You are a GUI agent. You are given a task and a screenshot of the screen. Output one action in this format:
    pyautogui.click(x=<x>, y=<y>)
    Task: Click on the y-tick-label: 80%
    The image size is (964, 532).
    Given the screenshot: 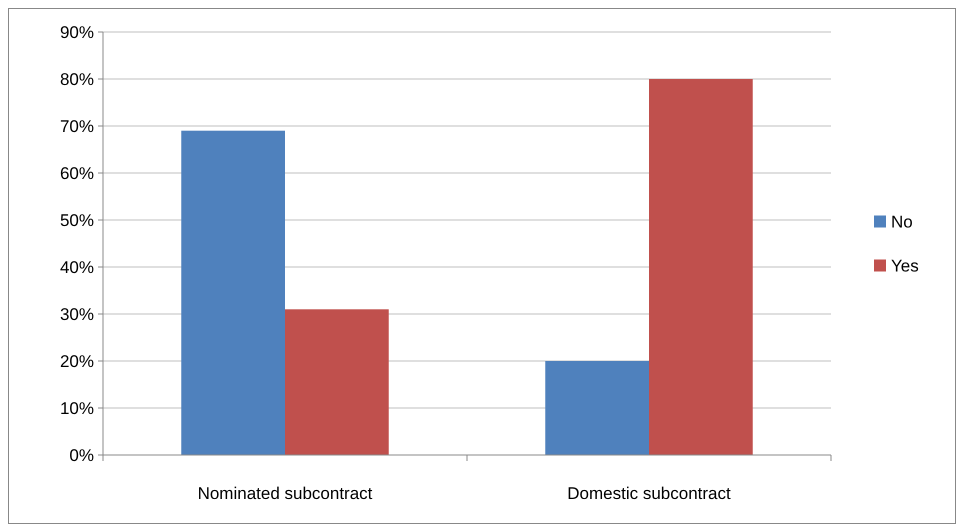 What is the action you would take?
    pyautogui.click(x=77, y=79)
    